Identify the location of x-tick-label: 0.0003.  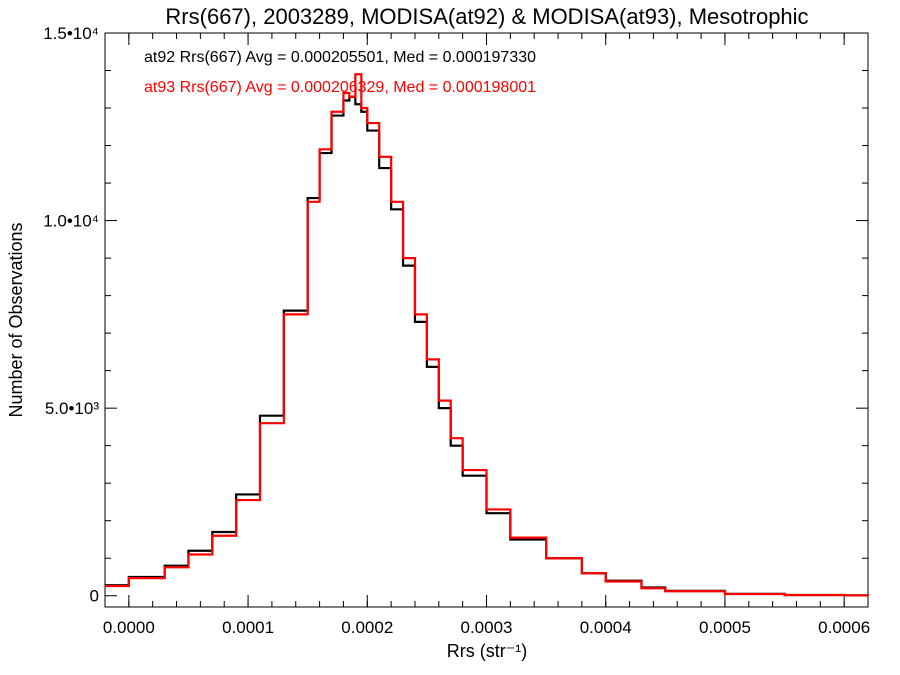
(487, 627).